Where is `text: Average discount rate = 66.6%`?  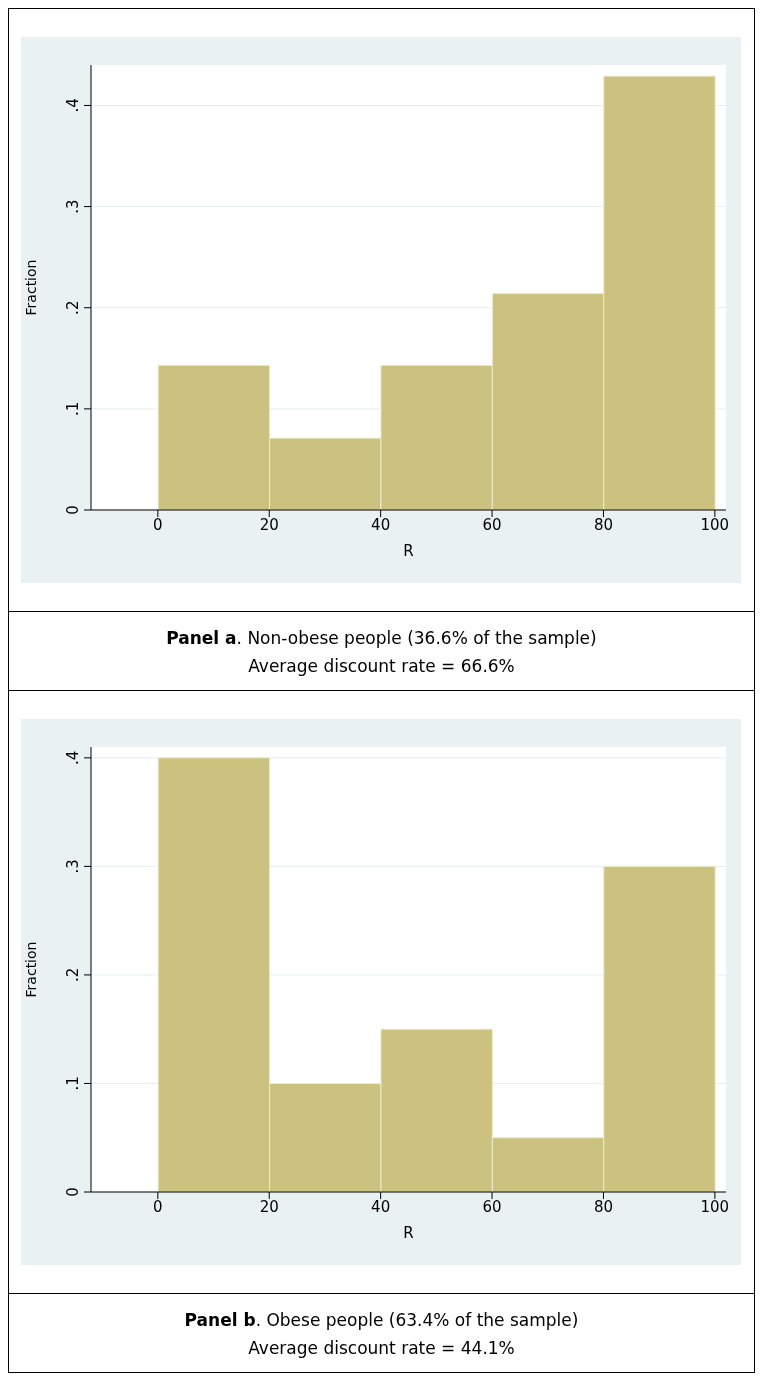
text: Average discount rate = 66.6% is located at coordinates (381, 666).